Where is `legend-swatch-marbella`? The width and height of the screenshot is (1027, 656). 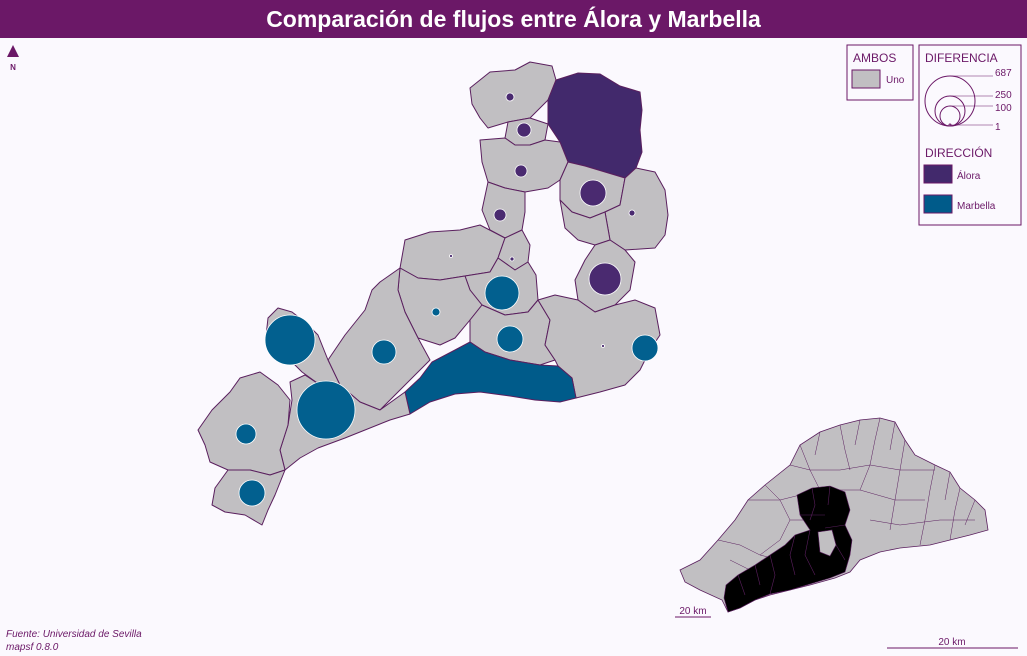
legend-swatch-marbella is located at coordinates (938, 204).